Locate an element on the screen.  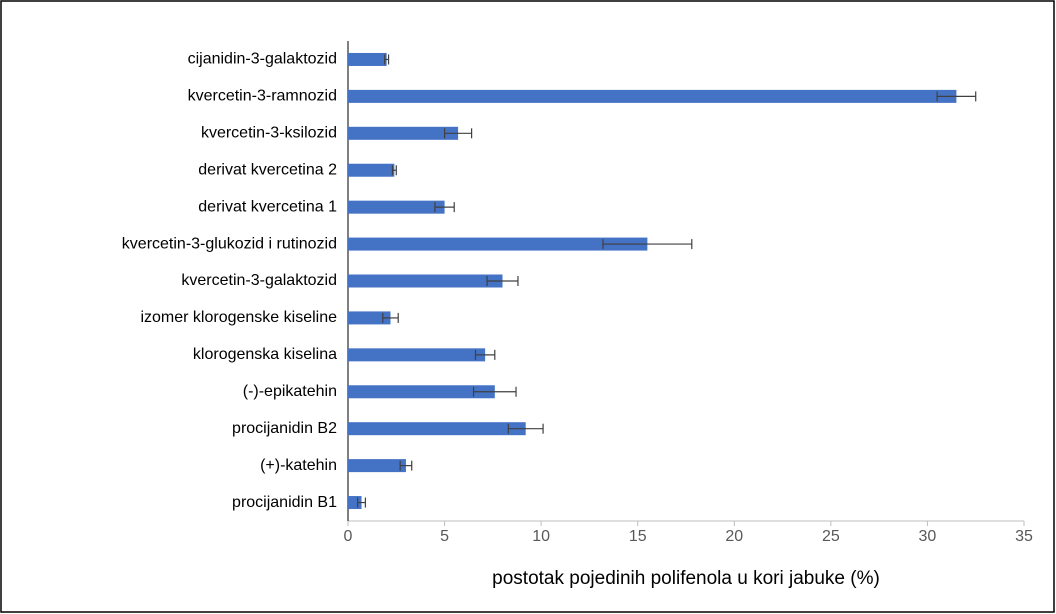
x-tick-label: 10 is located at coordinates (541, 536).